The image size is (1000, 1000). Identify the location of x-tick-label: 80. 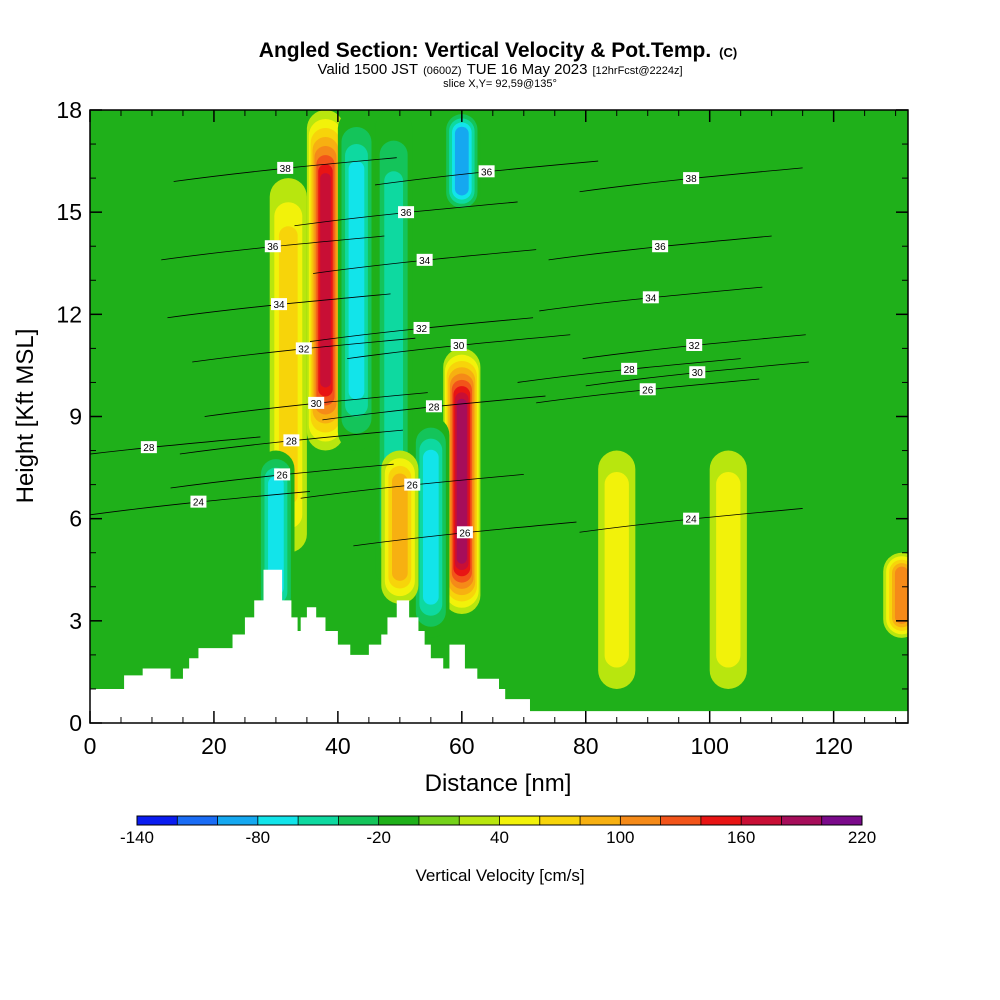
(586, 746).